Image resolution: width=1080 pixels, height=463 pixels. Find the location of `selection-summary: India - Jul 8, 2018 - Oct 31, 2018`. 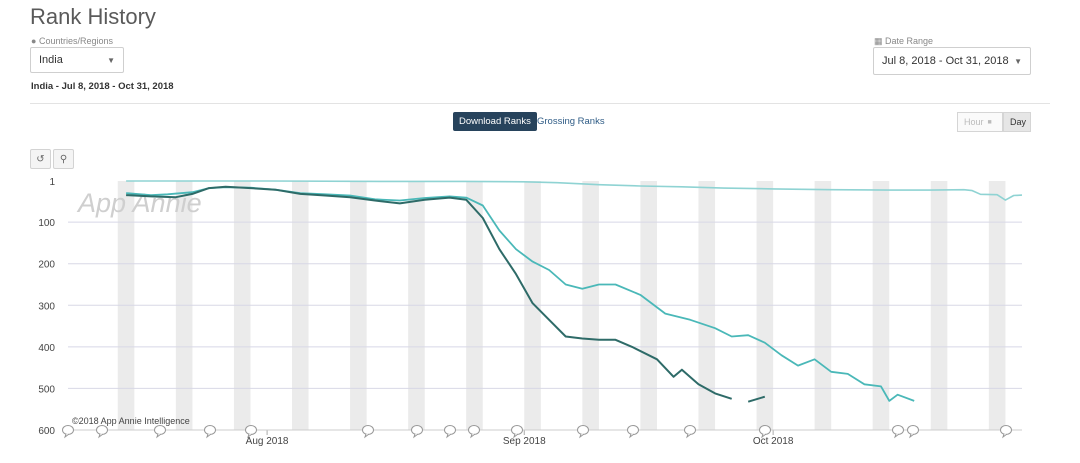

selection-summary: India - Jul 8, 2018 - Oct 31, 2018 is located at coordinates (102, 86).